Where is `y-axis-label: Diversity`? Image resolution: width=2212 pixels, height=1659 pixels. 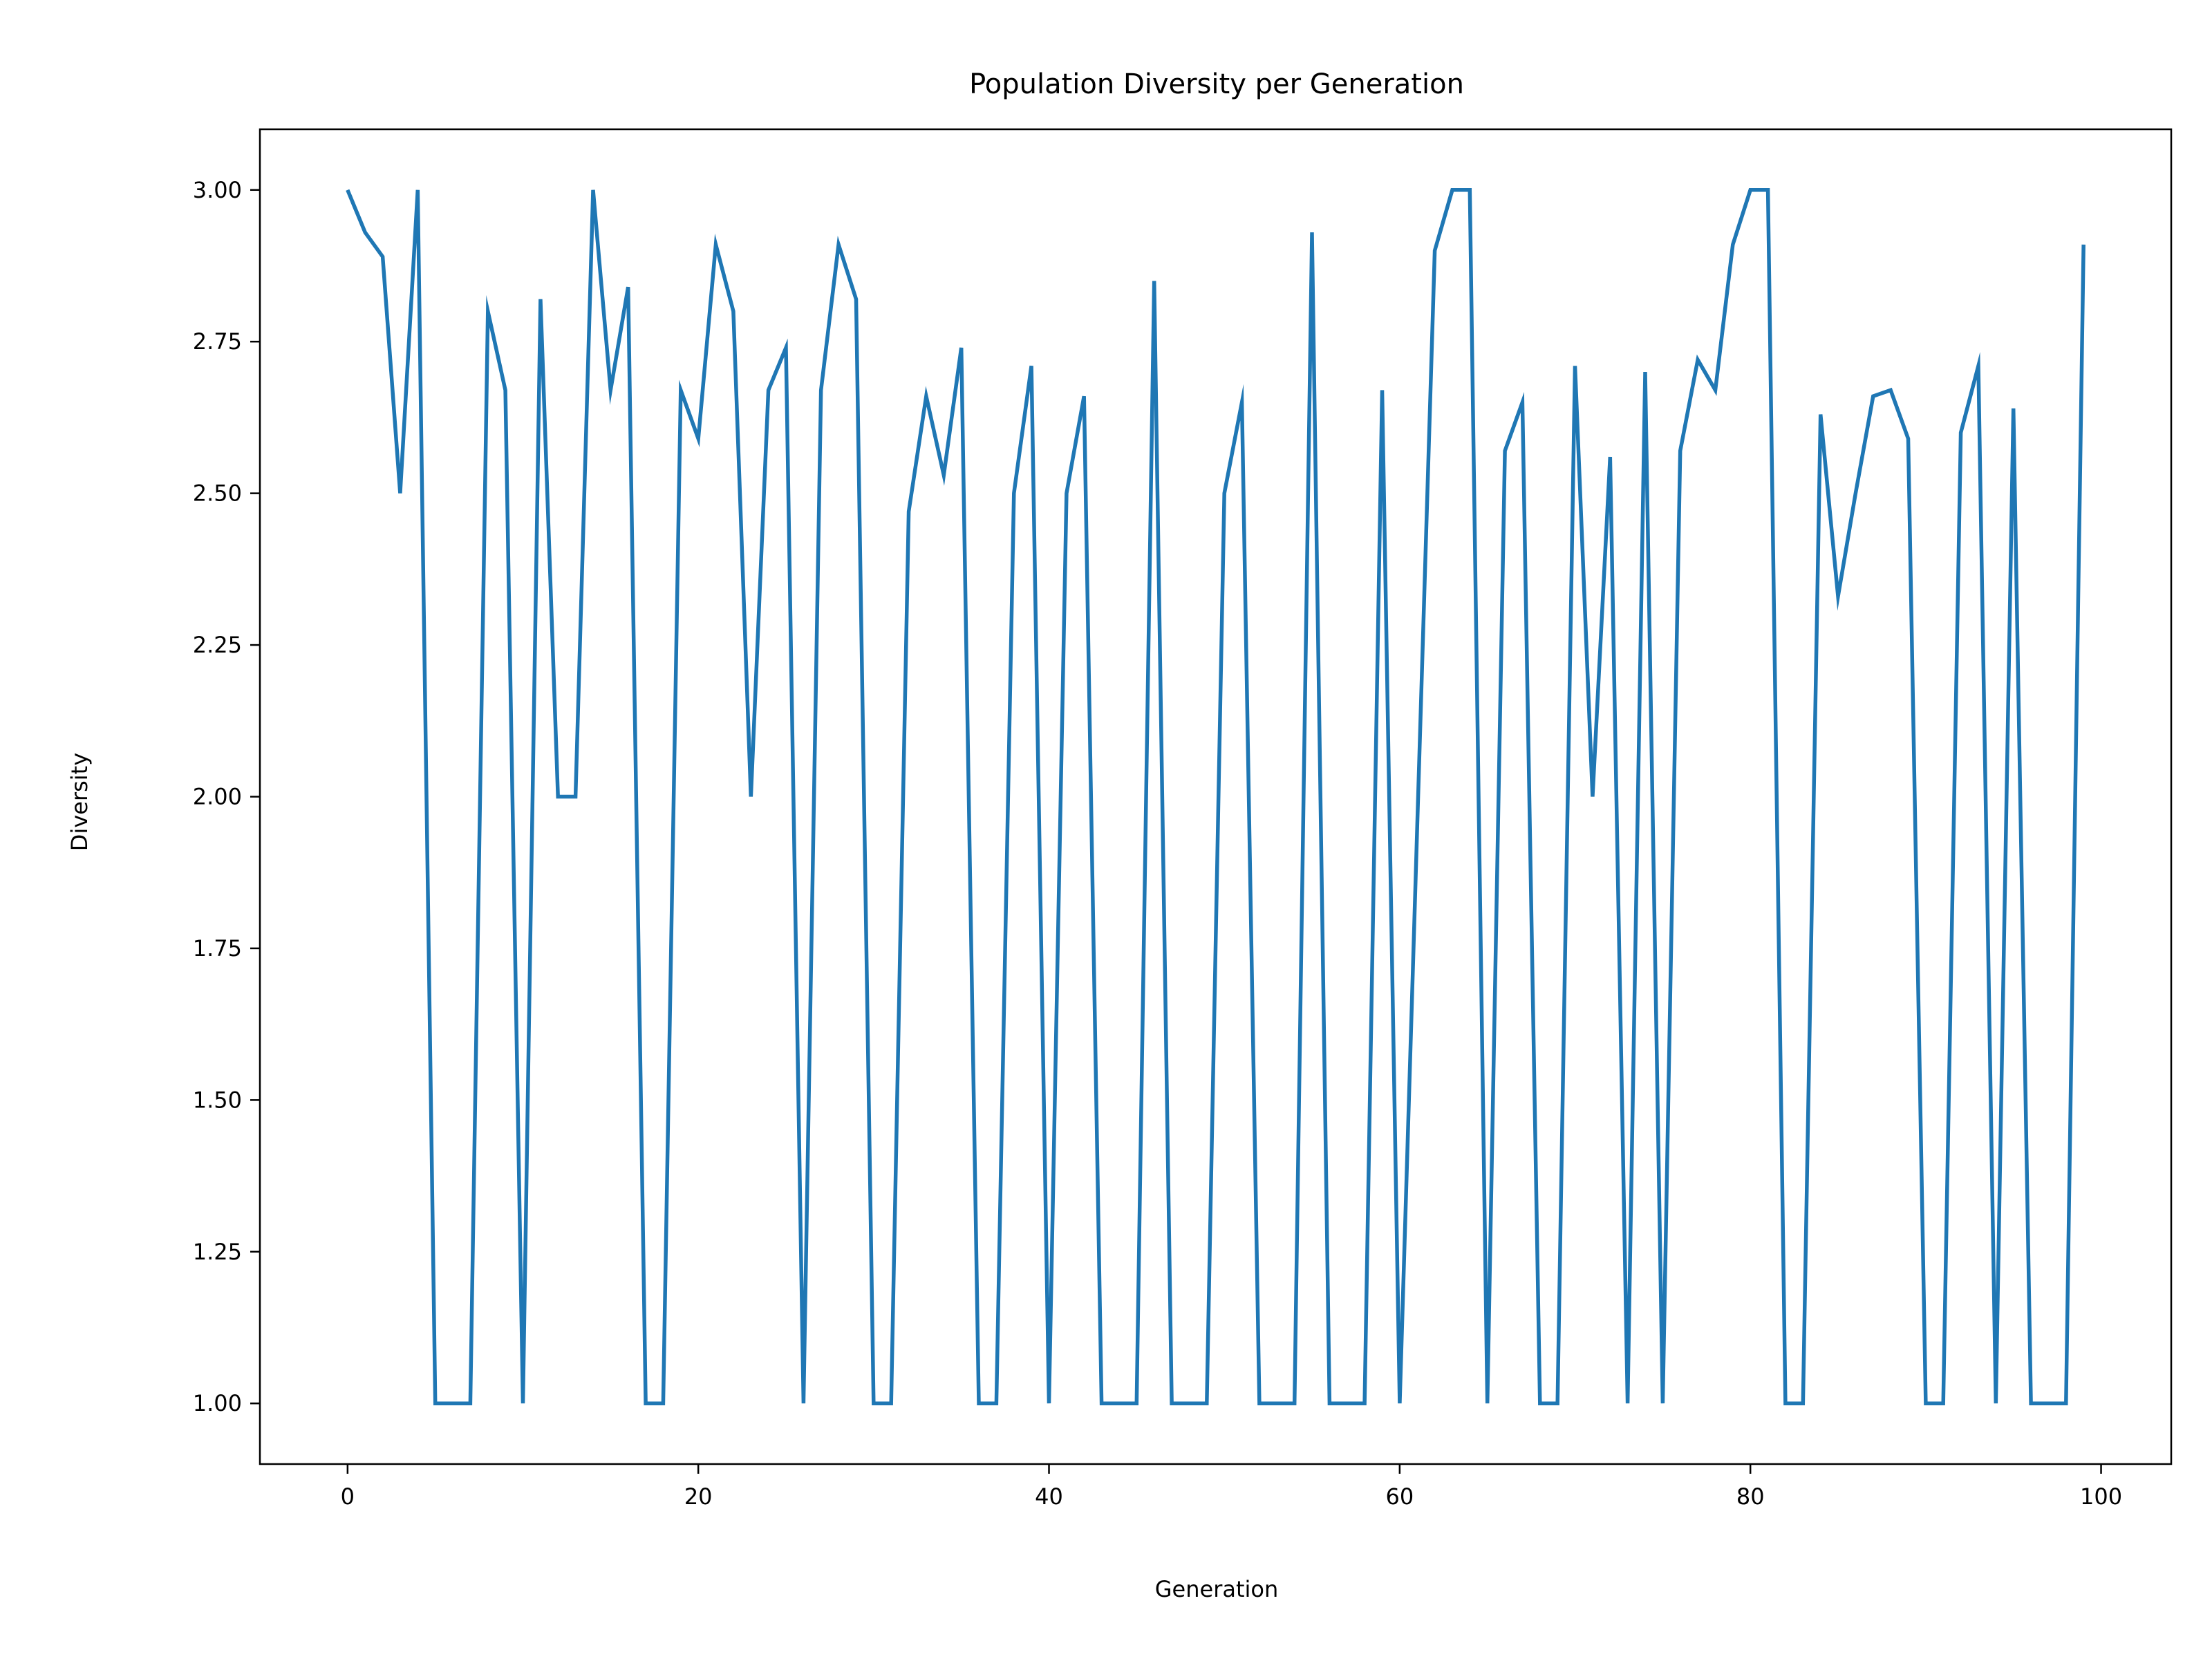 y-axis-label: Diversity is located at coordinates (79, 802).